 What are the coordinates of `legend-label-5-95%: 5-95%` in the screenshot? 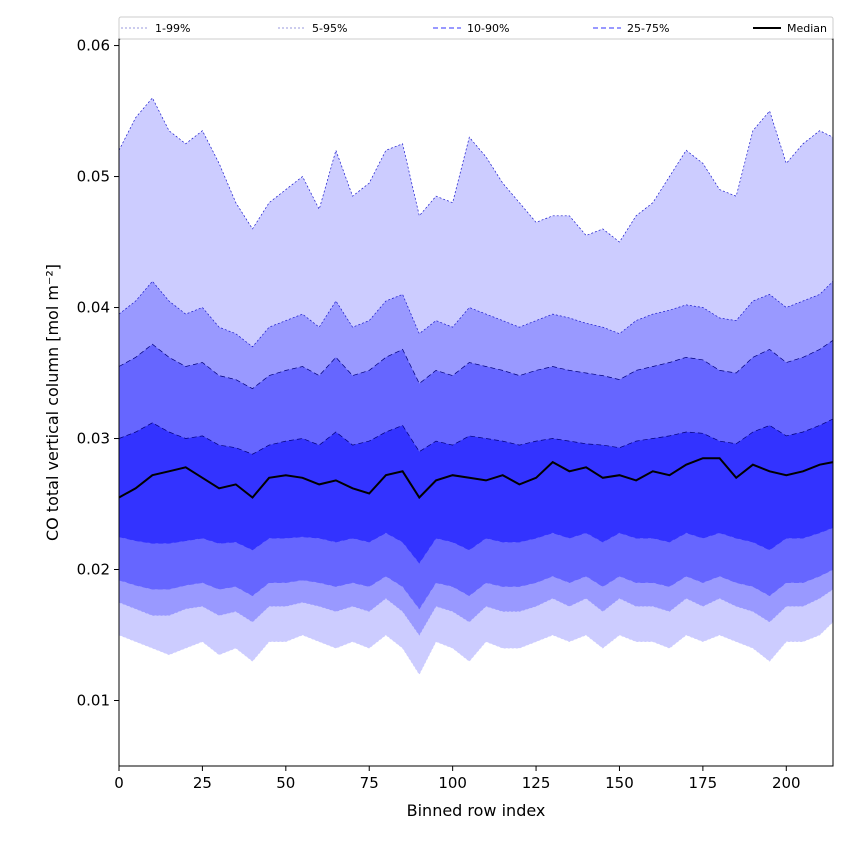 It's located at (329, 28).